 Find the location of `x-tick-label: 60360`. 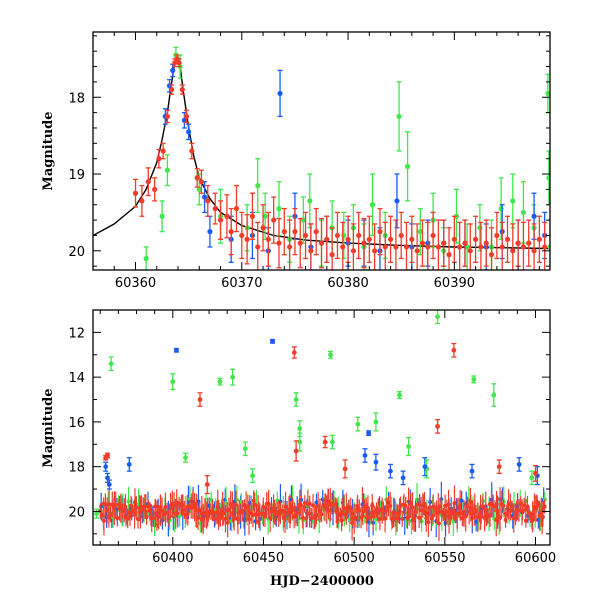

x-tick-label: 60360 is located at coordinates (135, 283).